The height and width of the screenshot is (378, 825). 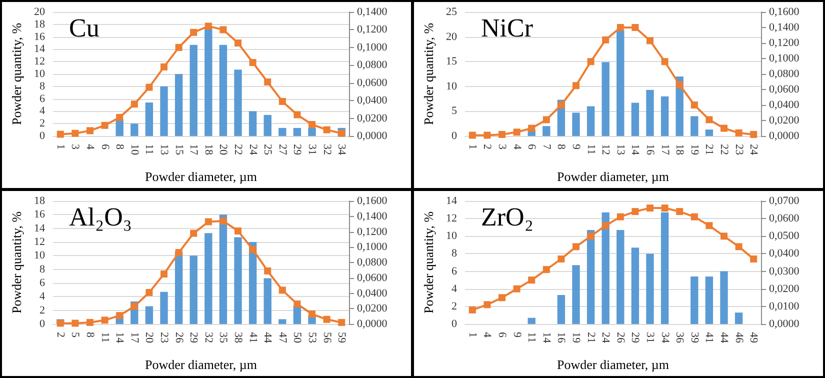 I want to click on y2-tick-label: 0,1600, so click(x=784, y=12).